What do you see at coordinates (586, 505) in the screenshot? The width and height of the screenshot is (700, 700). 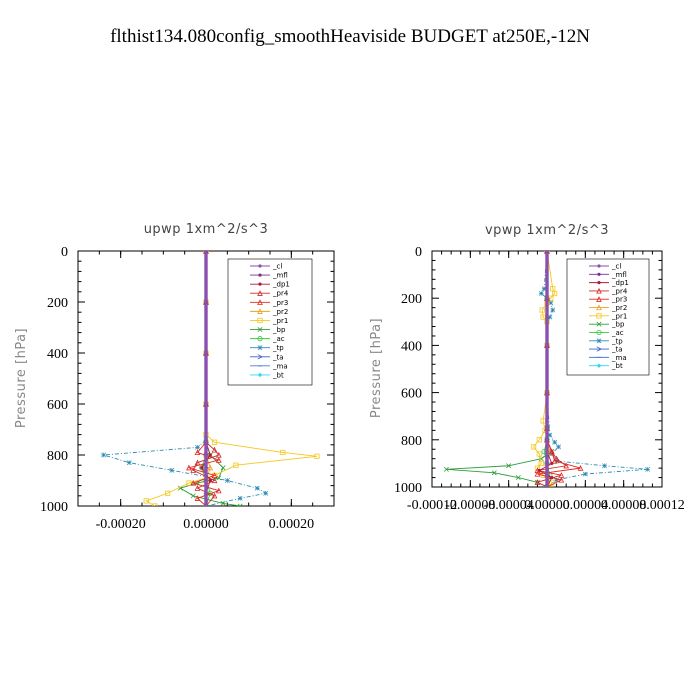 I see `x-tick-label: 0.00004` at bounding box center [586, 505].